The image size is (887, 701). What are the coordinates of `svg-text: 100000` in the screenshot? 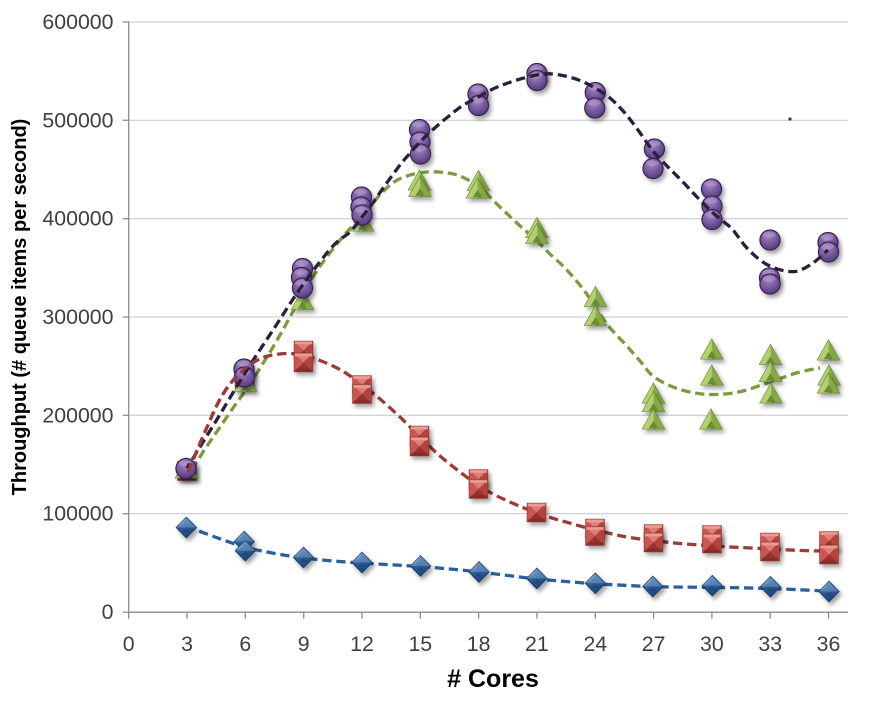 It's located at (77, 514).